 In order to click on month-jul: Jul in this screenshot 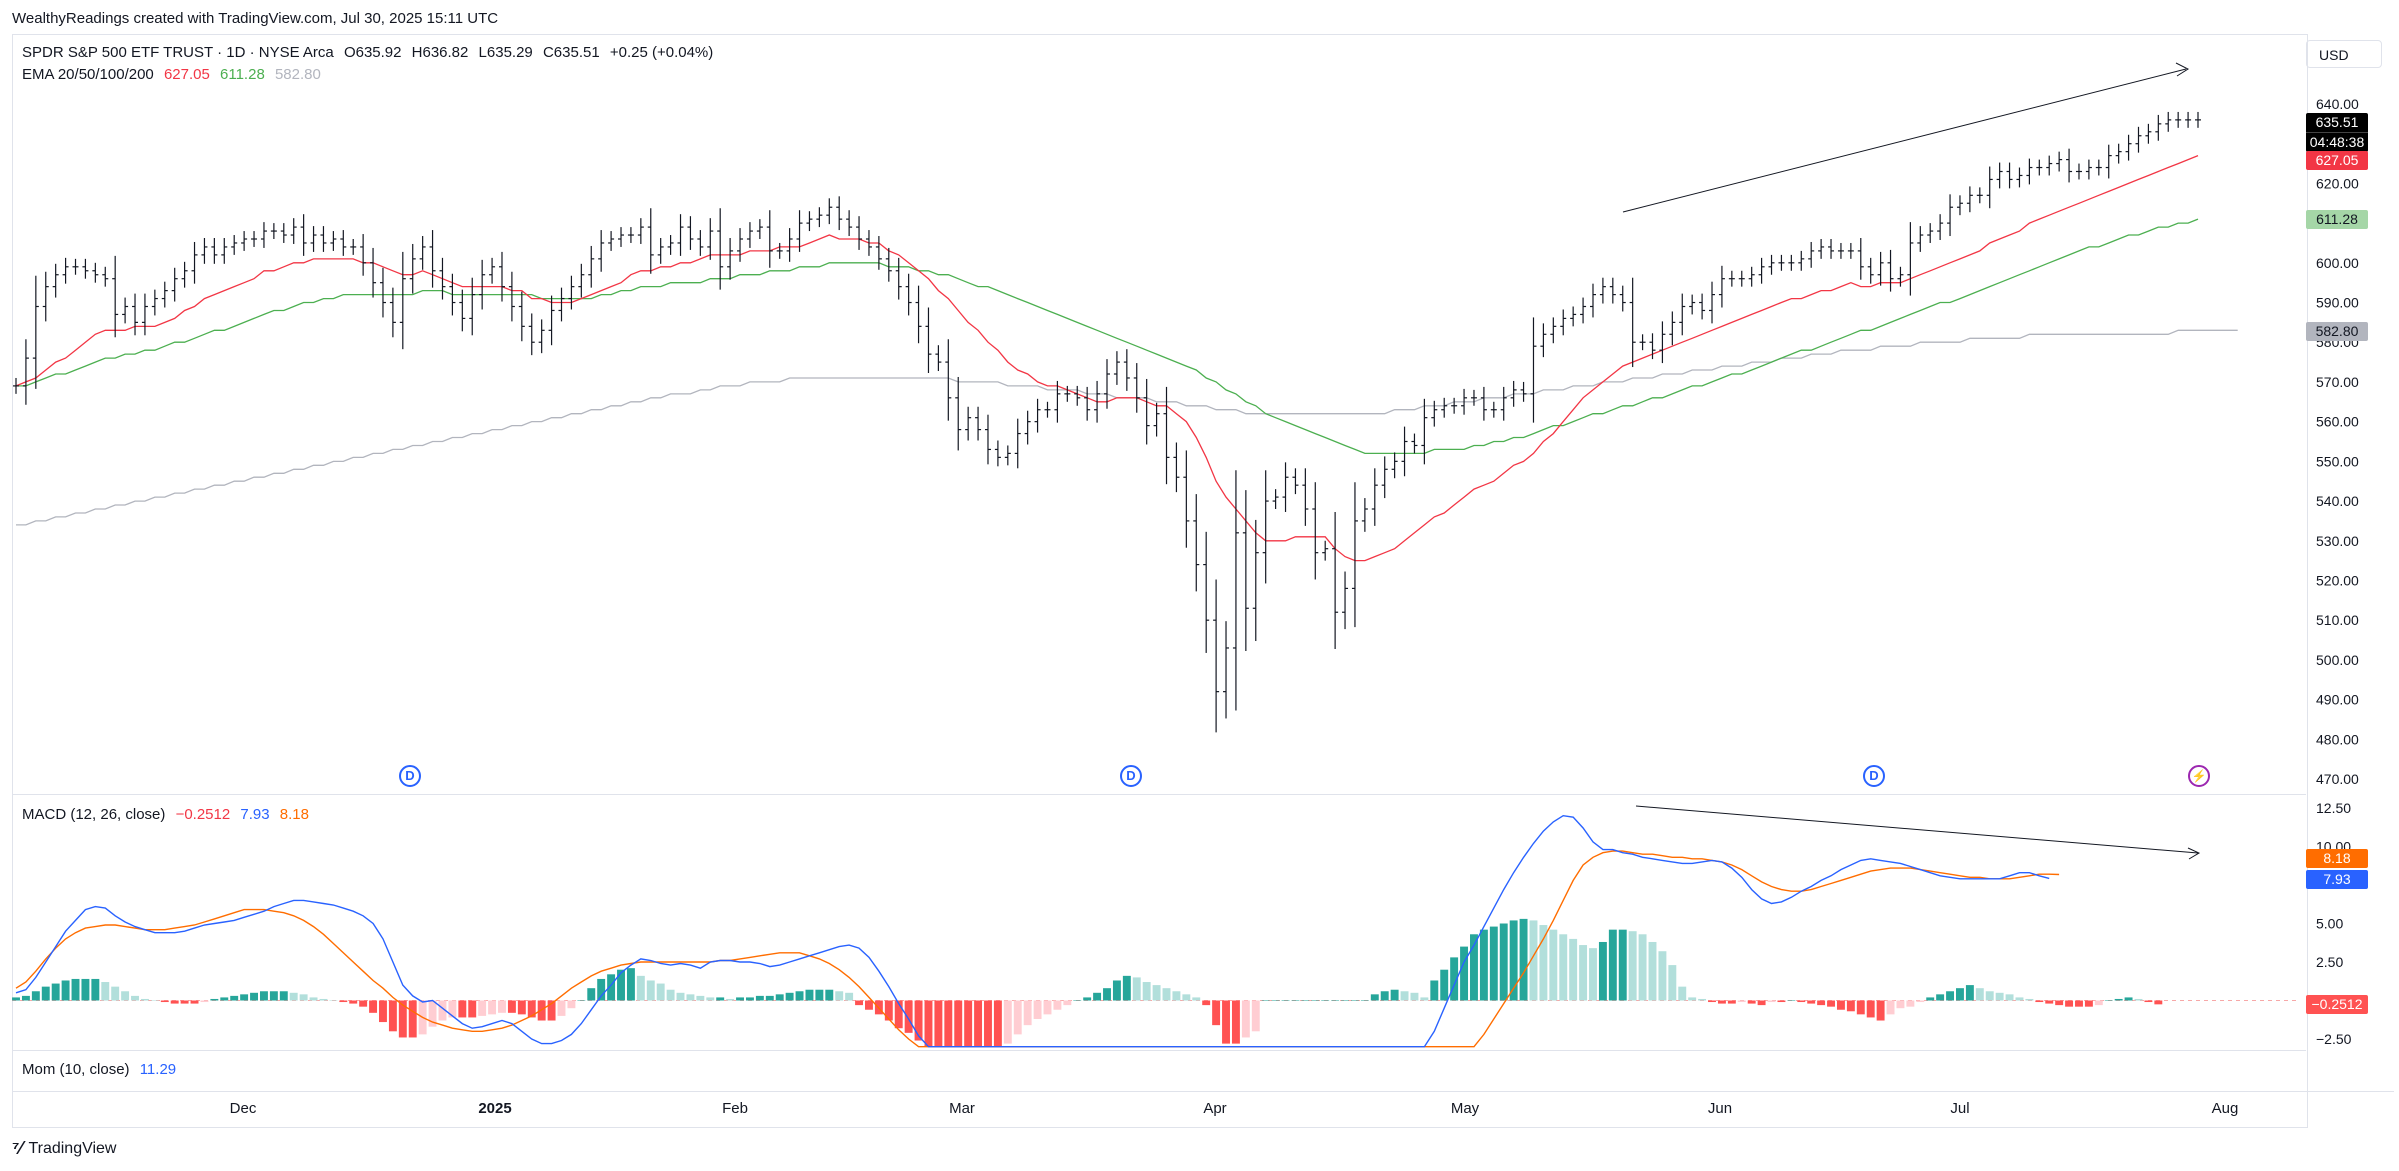, I will do `click(1960, 1108)`.